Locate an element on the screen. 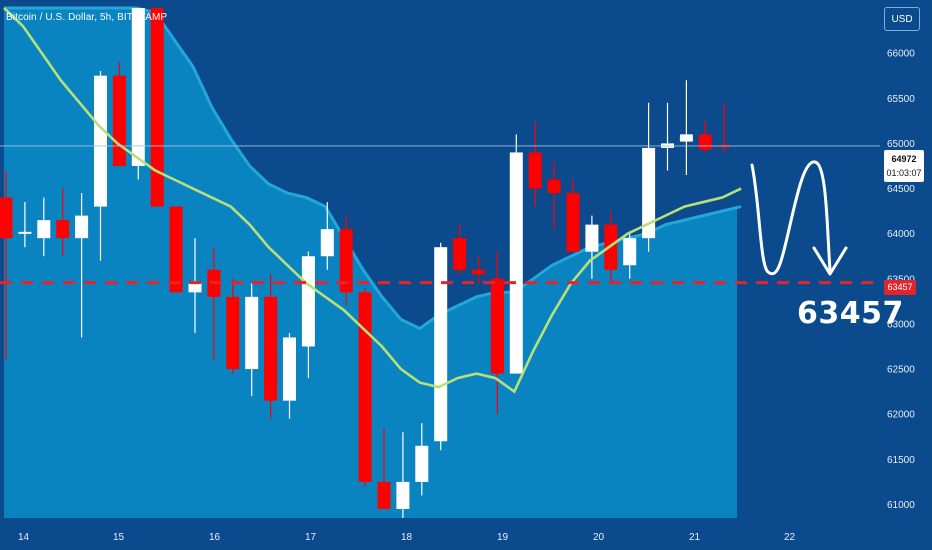 This screenshot has height=550, width=932. x-tick-label: 22 is located at coordinates (790, 537).